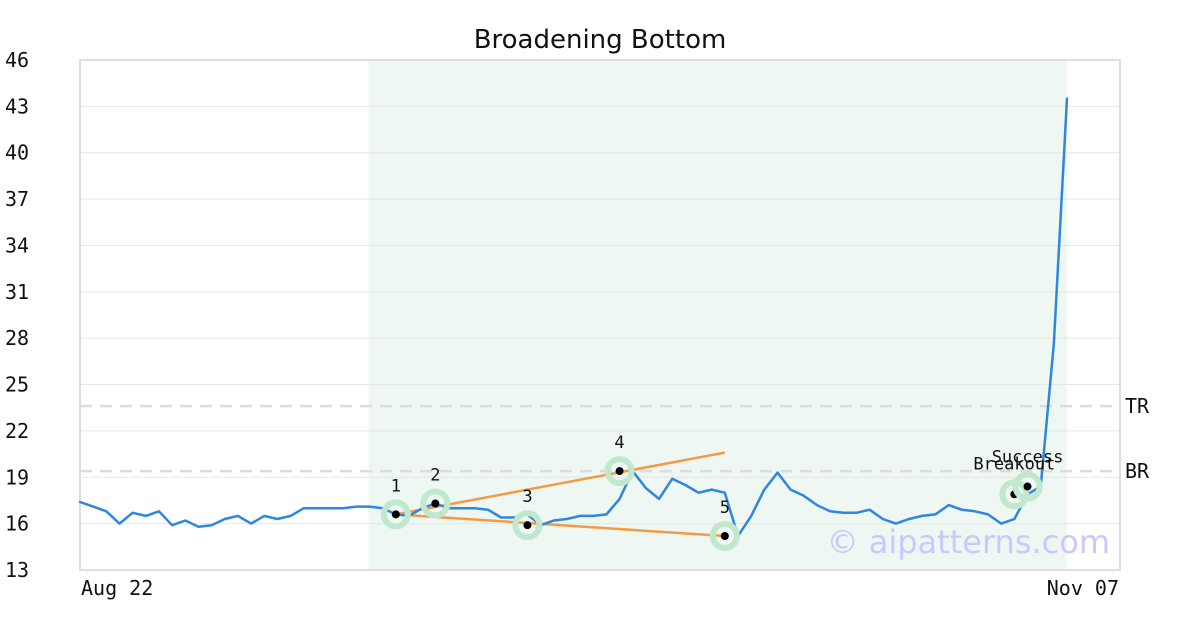  What do you see at coordinates (1137, 471) in the screenshot?
I see `reference-label-br: BR` at bounding box center [1137, 471].